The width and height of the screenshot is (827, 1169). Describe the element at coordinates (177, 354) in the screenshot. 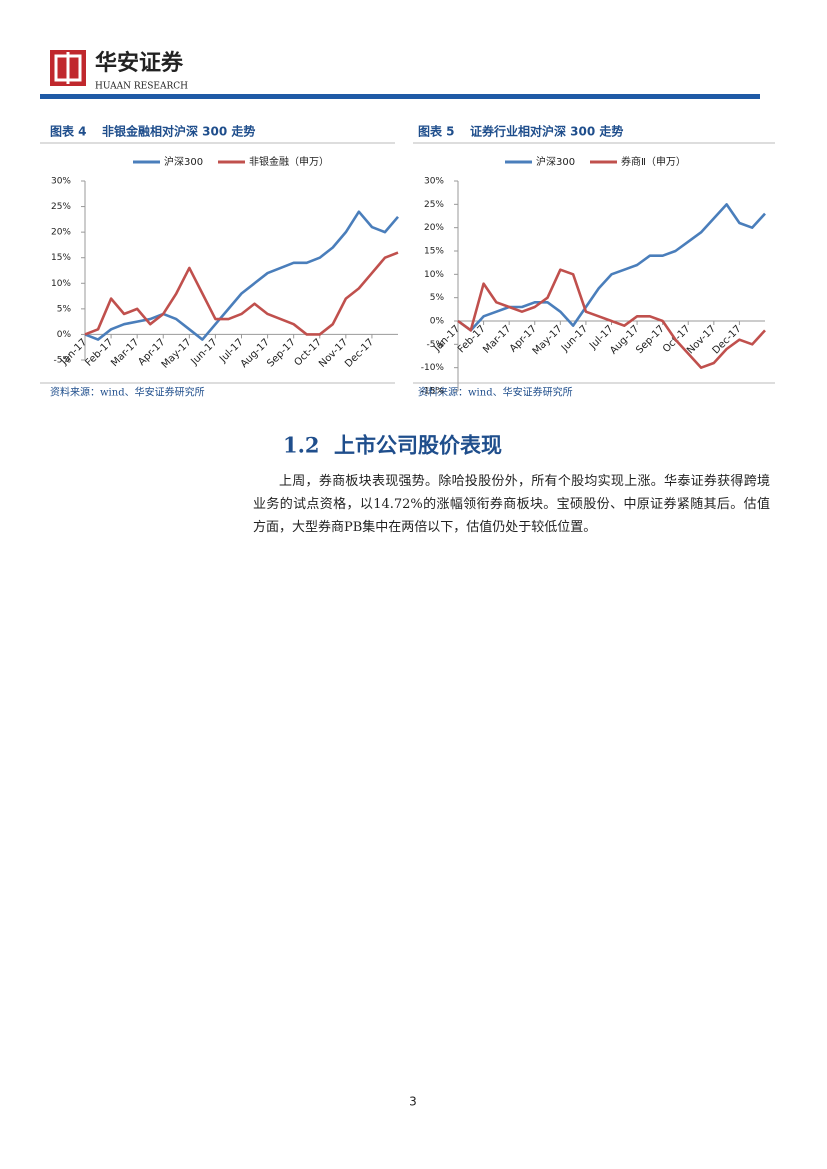

I see `x-tick-label: May-17` at that location.